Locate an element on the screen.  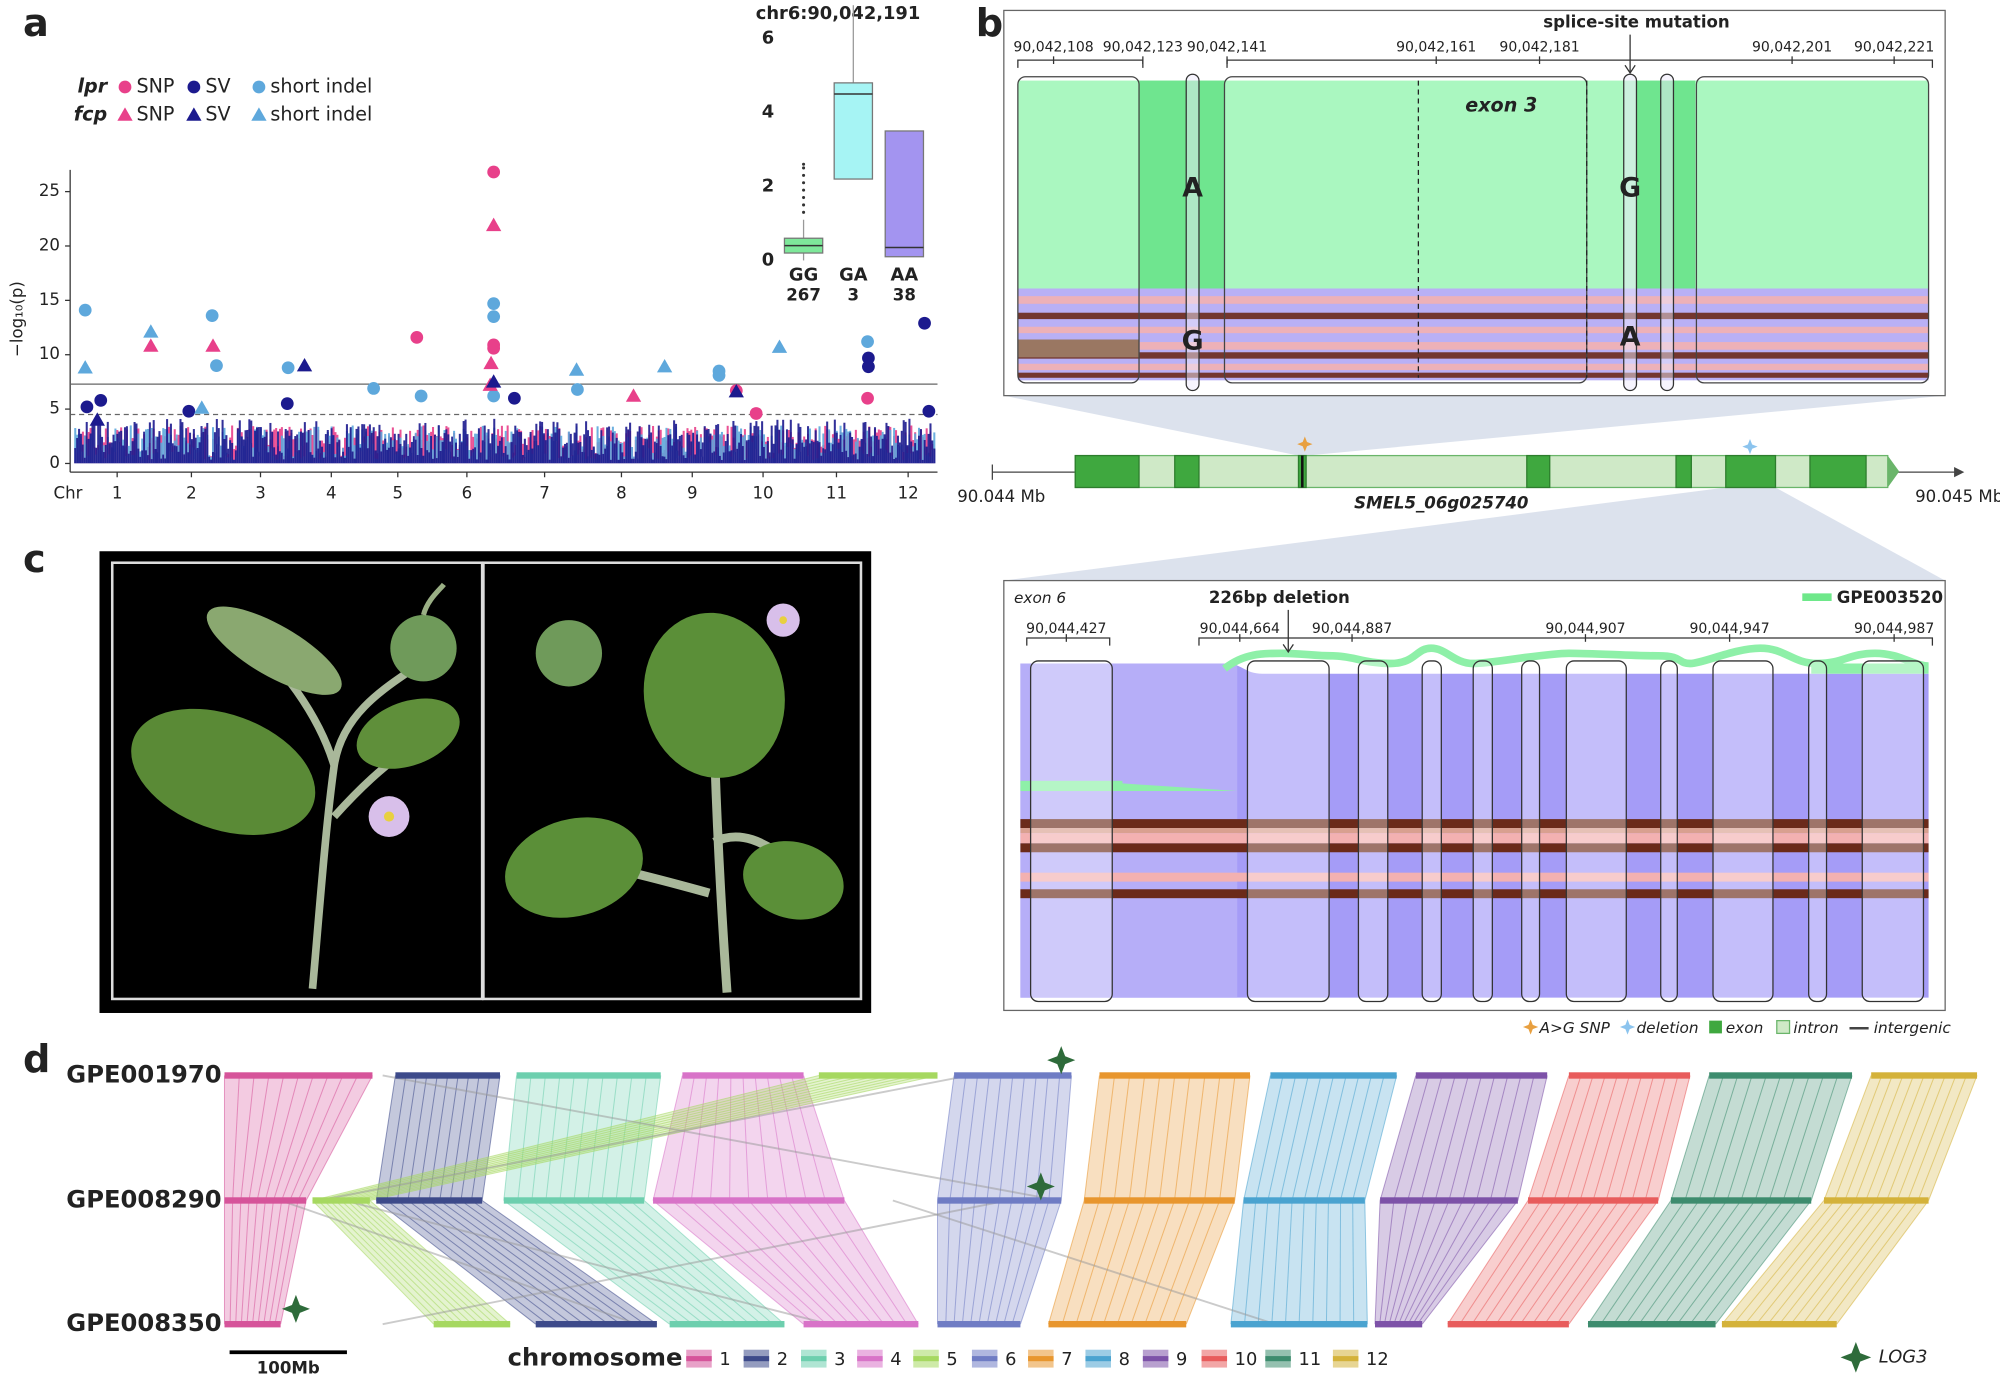
x-tick-label: 4 is located at coordinates (331, 492).